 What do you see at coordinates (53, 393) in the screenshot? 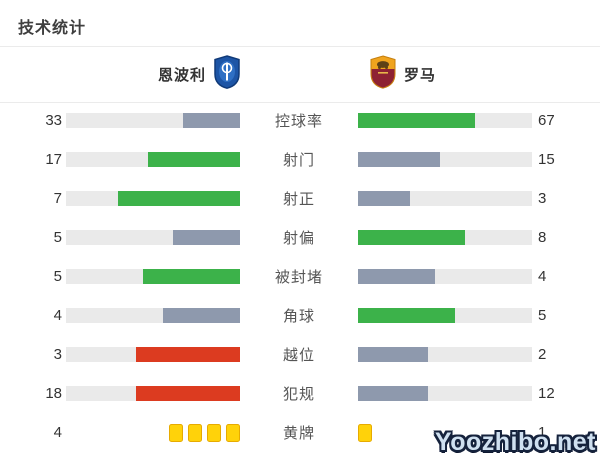
I see `home-value: 18` at bounding box center [53, 393].